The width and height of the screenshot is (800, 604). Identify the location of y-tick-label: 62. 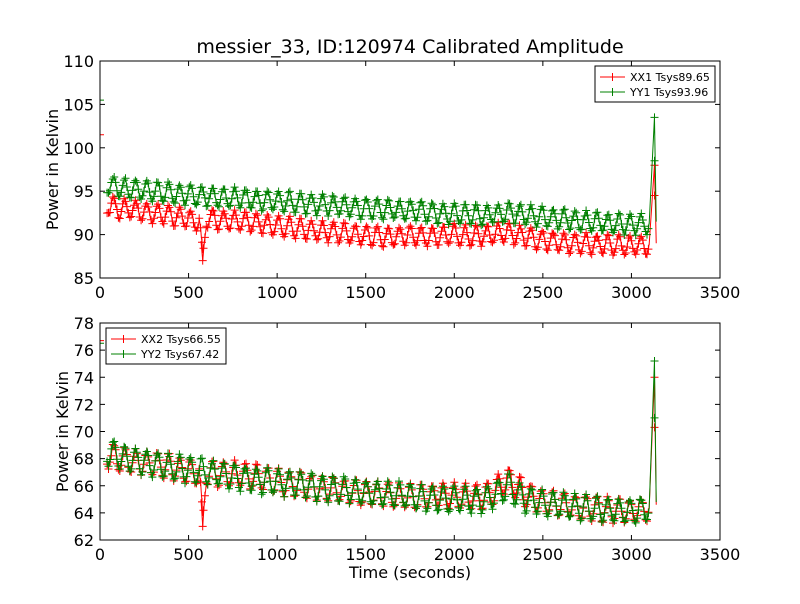
(84, 540).